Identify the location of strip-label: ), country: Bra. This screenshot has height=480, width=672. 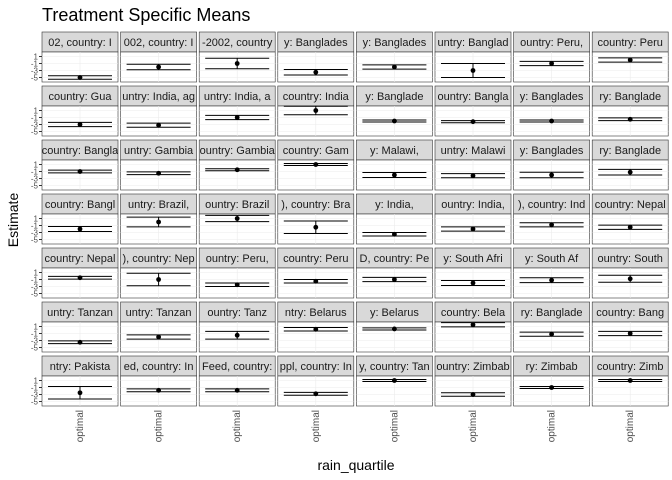
(316, 205).